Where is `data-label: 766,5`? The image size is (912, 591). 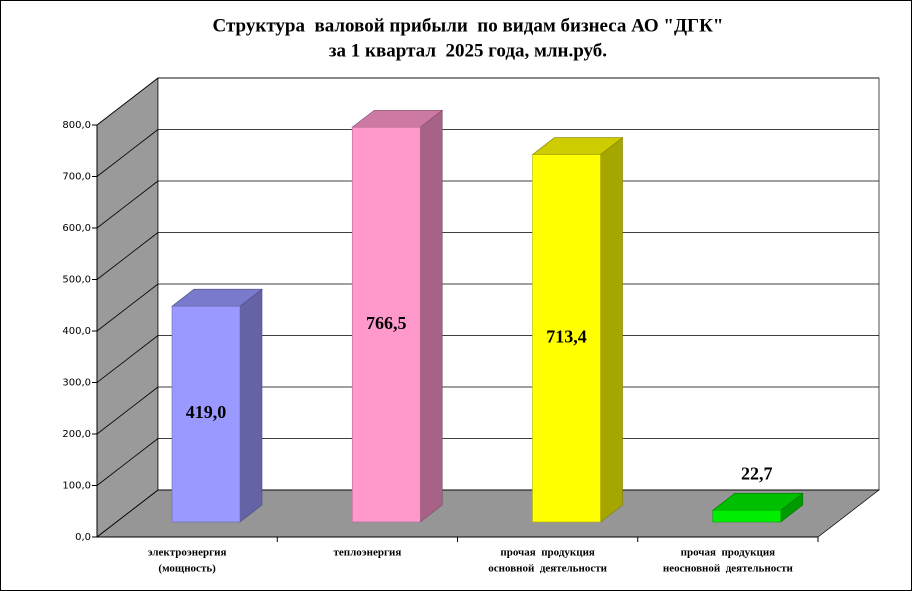
data-label: 766,5 is located at coordinates (386, 323).